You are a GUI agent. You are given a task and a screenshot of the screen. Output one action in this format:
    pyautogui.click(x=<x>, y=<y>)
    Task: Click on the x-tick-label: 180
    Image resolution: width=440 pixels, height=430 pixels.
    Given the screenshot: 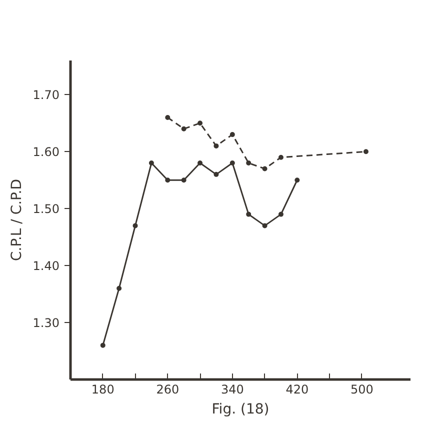 What is the action you would take?
    pyautogui.click(x=102, y=389)
    